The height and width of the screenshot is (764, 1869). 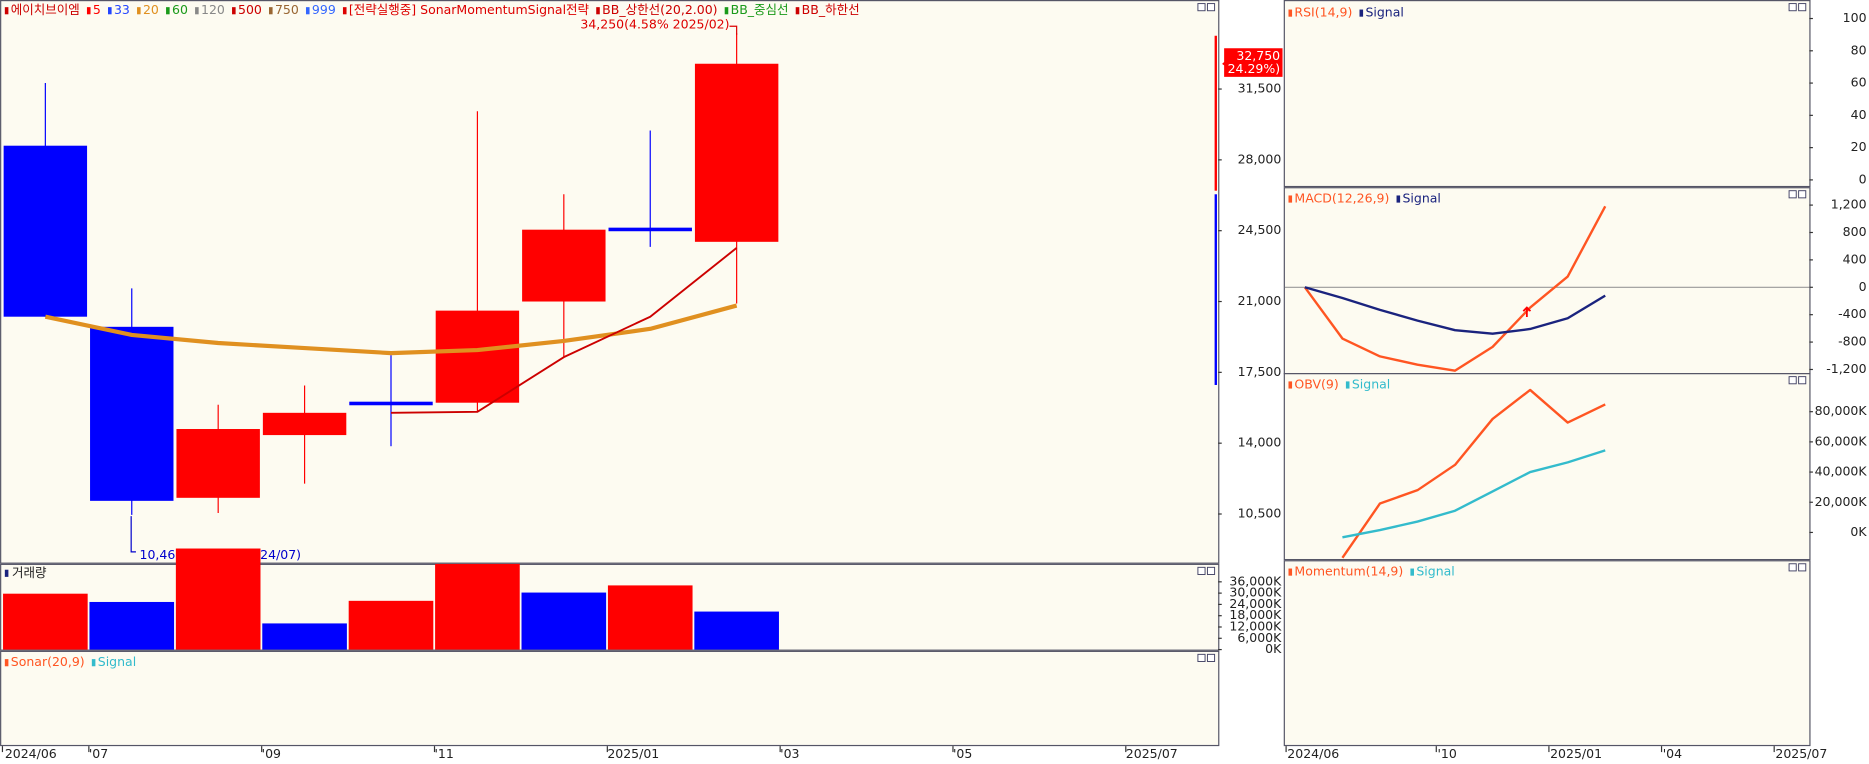 I want to click on y-tick-label: 400, so click(x=1855, y=258).